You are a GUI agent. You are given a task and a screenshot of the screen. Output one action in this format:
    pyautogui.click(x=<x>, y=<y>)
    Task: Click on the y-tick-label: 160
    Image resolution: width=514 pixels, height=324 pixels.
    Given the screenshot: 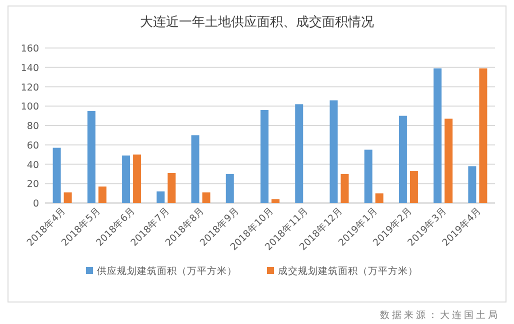 What is the action you would take?
    pyautogui.click(x=29, y=49)
    